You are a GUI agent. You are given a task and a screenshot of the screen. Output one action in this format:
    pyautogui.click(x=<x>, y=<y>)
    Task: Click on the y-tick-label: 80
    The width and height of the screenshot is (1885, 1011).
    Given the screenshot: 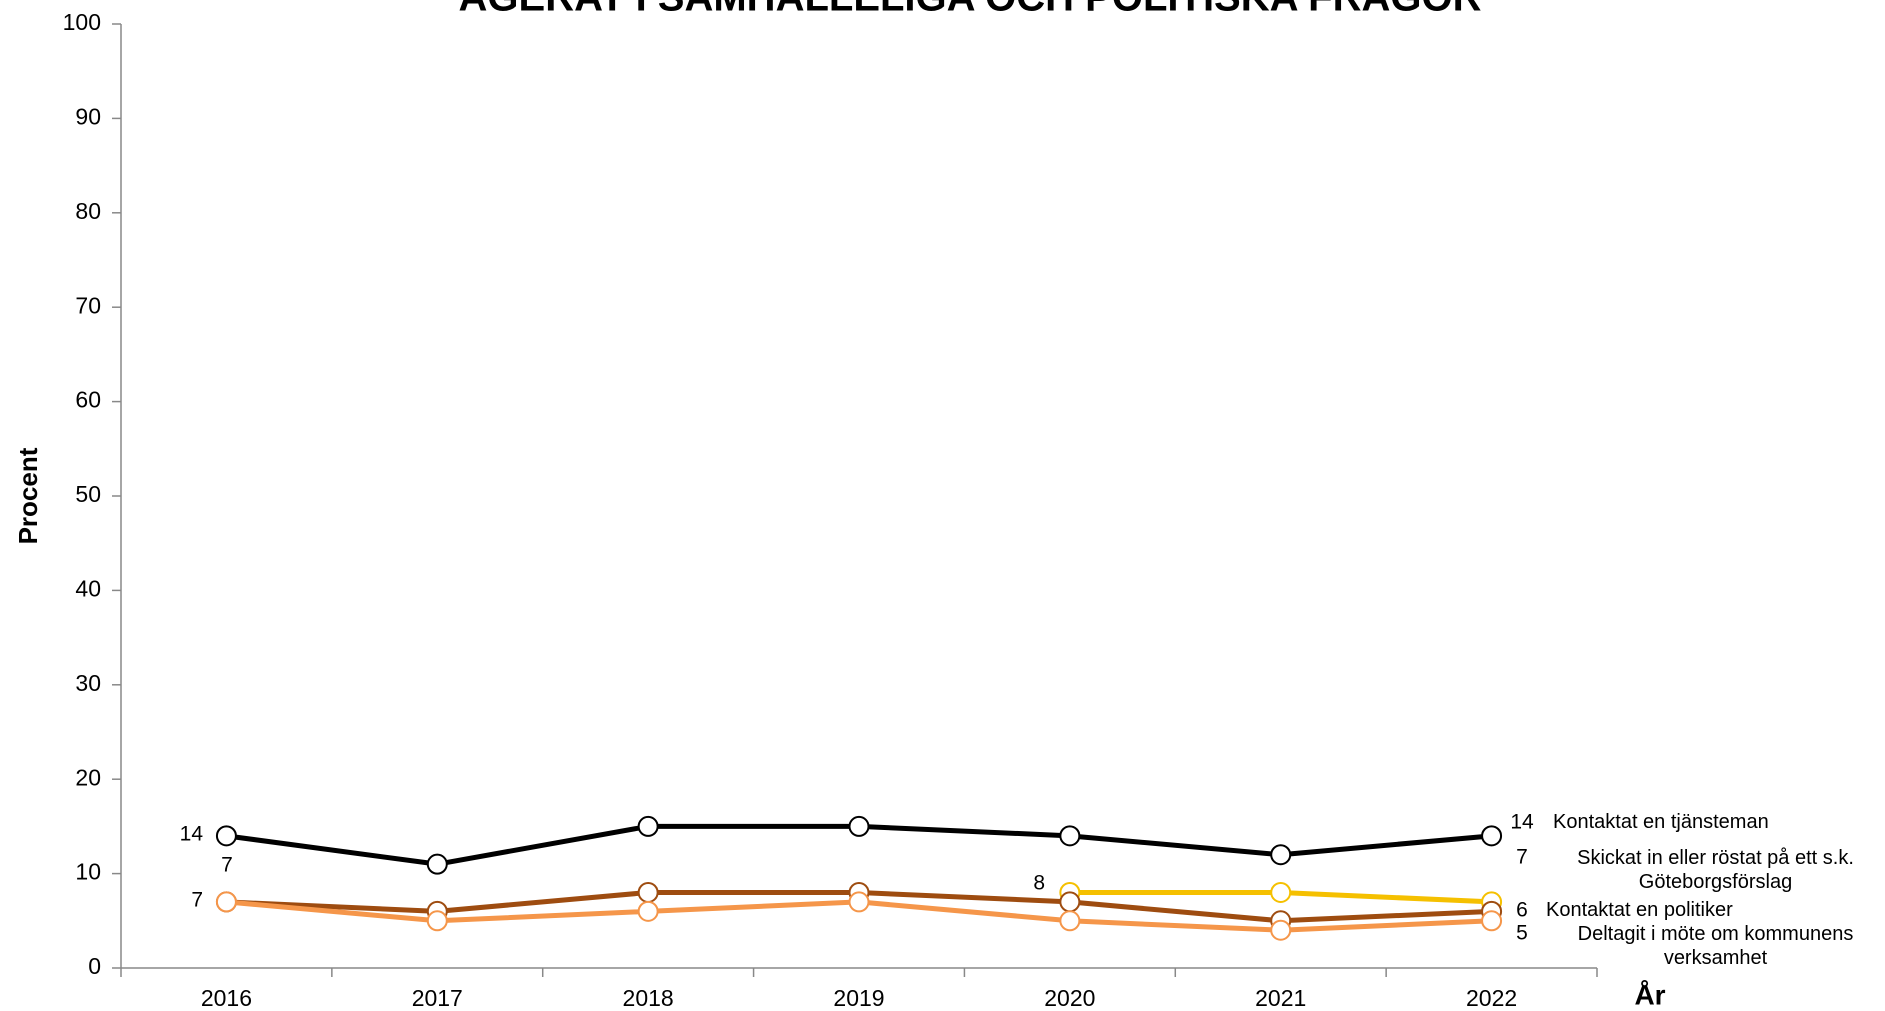 What is the action you would take?
    pyautogui.click(x=88, y=211)
    